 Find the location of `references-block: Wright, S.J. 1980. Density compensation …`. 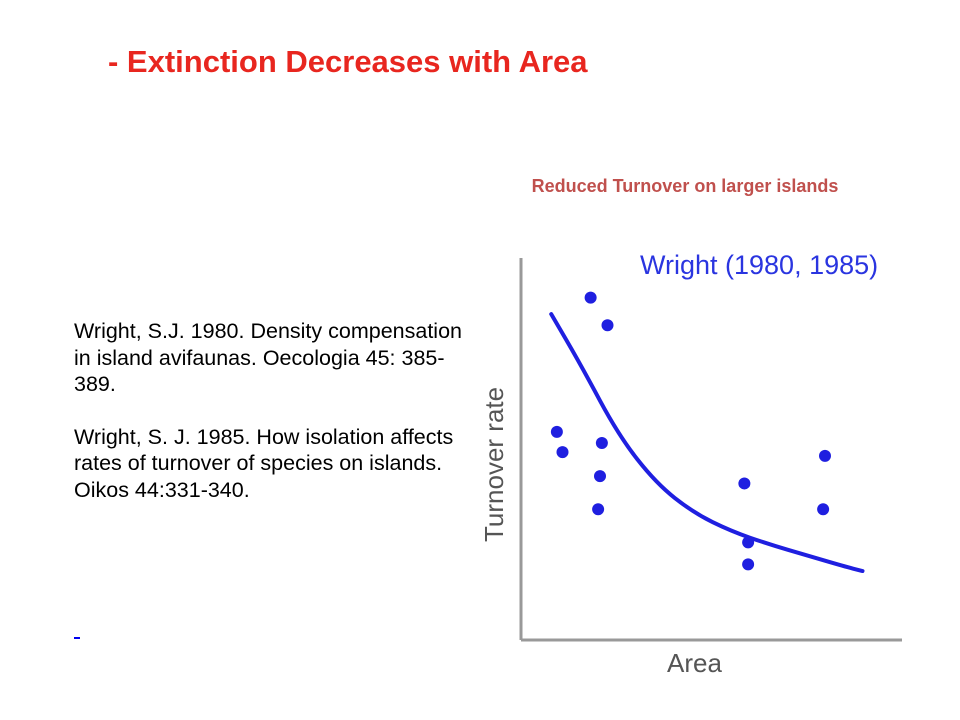

references-block: Wright, S.J. 1980. Density compensation … is located at coordinates (271, 410).